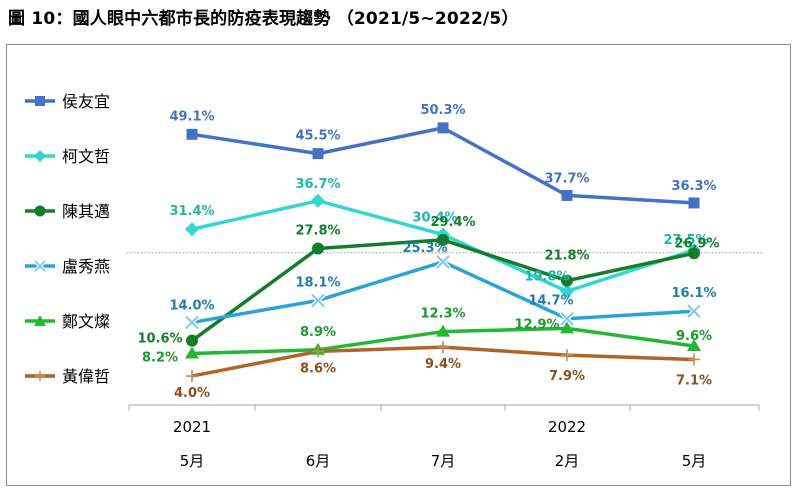 This screenshot has height=498, width=799. What do you see at coordinates (317, 136) in the screenshot?
I see `data-label: 45.5%` at bounding box center [317, 136].